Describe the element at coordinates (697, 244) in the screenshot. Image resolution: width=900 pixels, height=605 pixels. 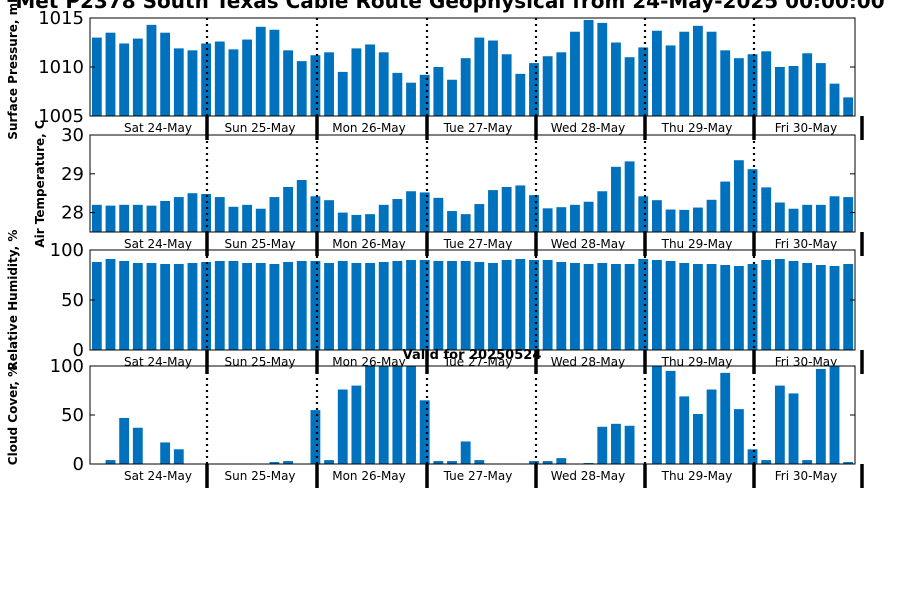
I see `day-label: Thu 29-May` at that location.